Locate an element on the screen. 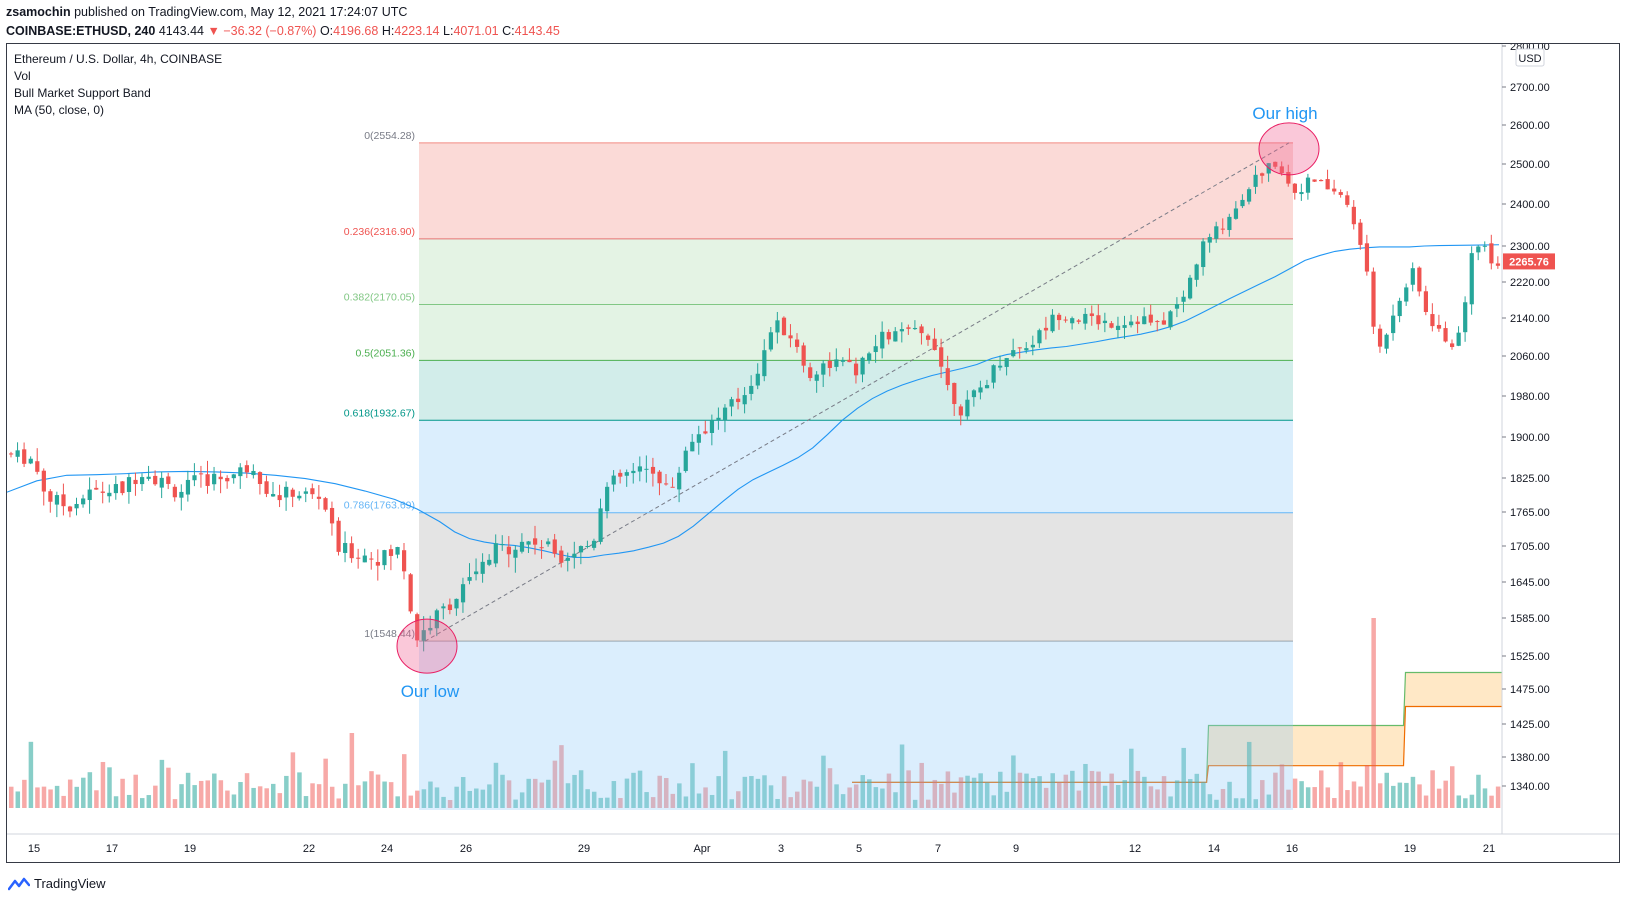 The image size is (1627, 903). fib-label-5: 0.786(1763.69) is located at coordinates (379, 506).